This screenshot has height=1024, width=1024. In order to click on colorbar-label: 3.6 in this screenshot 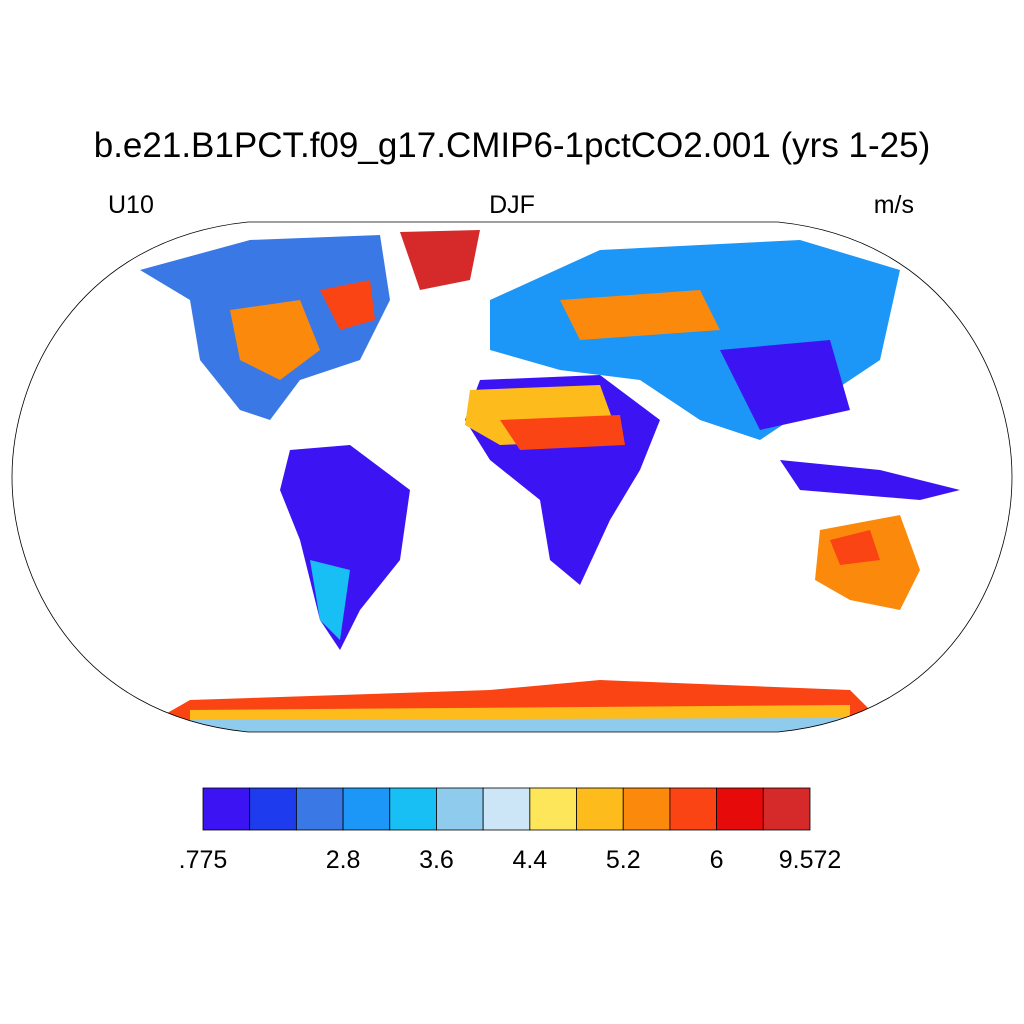, I will do `click(436, 860)`.